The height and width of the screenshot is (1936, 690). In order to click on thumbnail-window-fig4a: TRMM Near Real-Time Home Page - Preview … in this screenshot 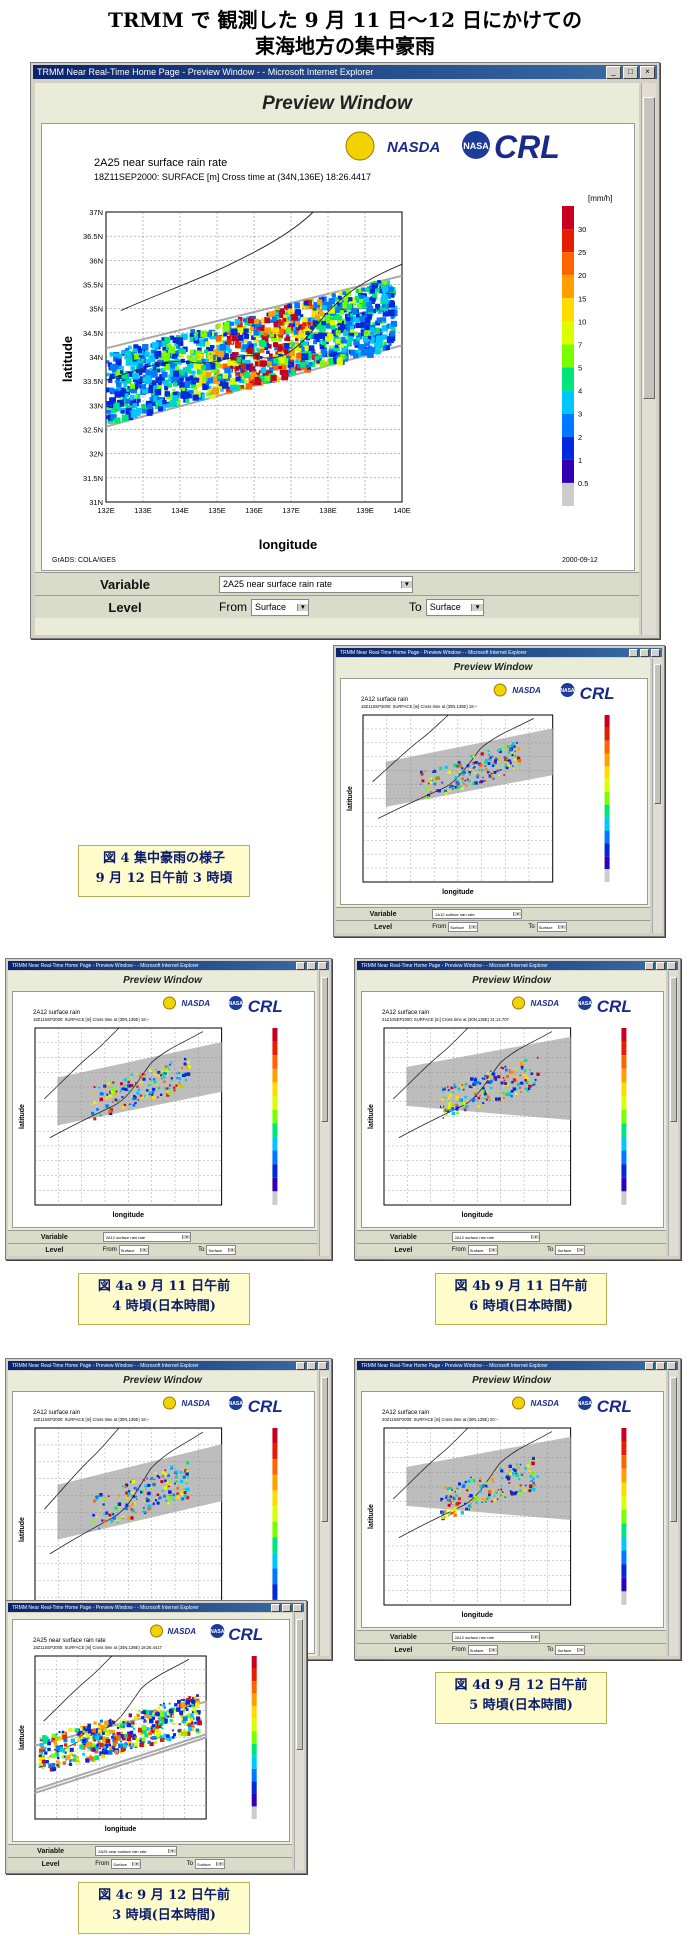, I will do `click(168, 1109)`.